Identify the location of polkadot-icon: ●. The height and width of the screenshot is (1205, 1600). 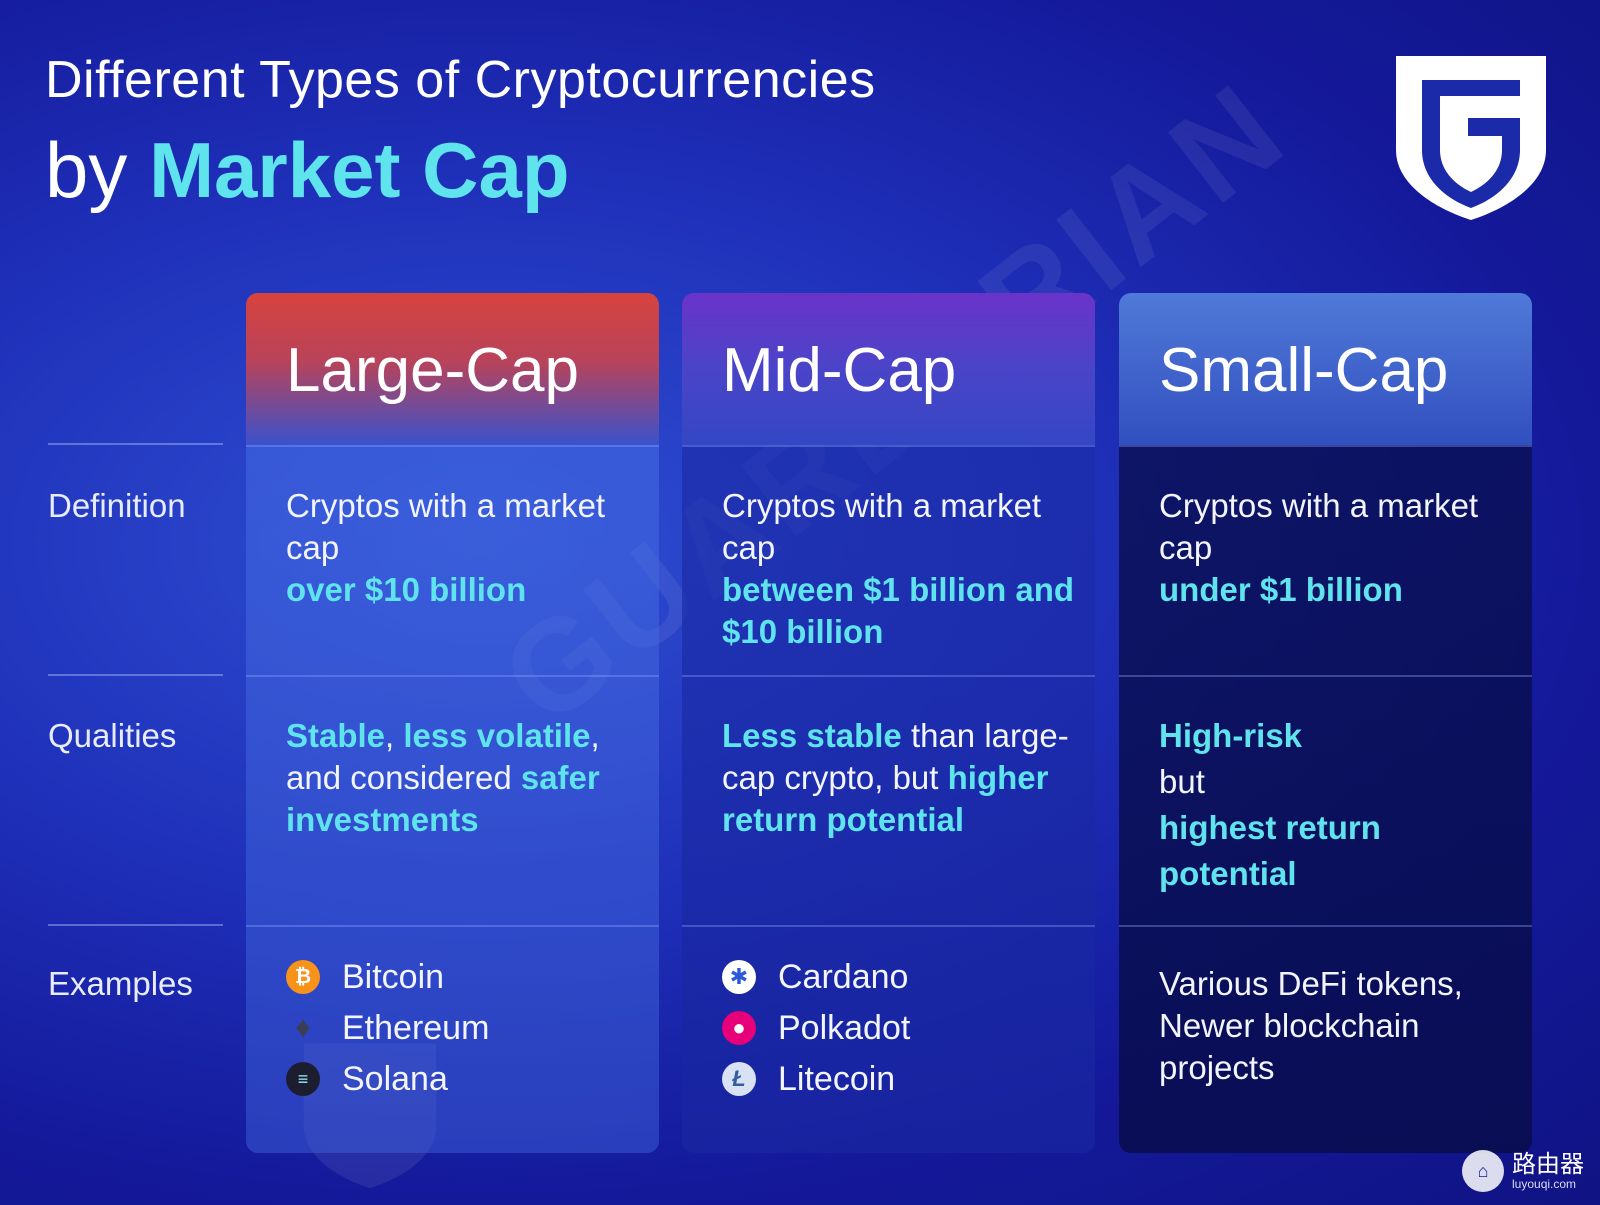
(739, 1027).